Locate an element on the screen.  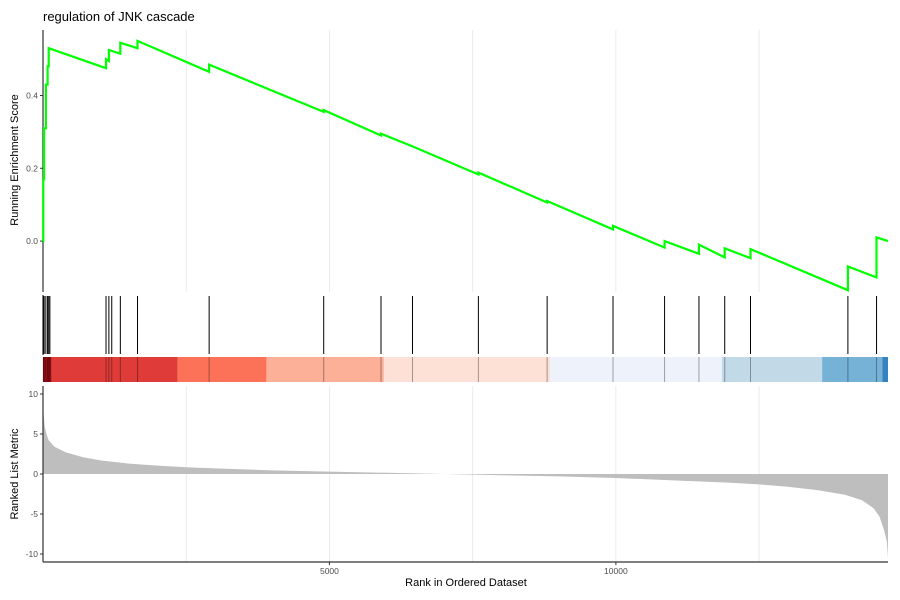
rank-y-tick-label: 0 is located at coordinates (35, 474).